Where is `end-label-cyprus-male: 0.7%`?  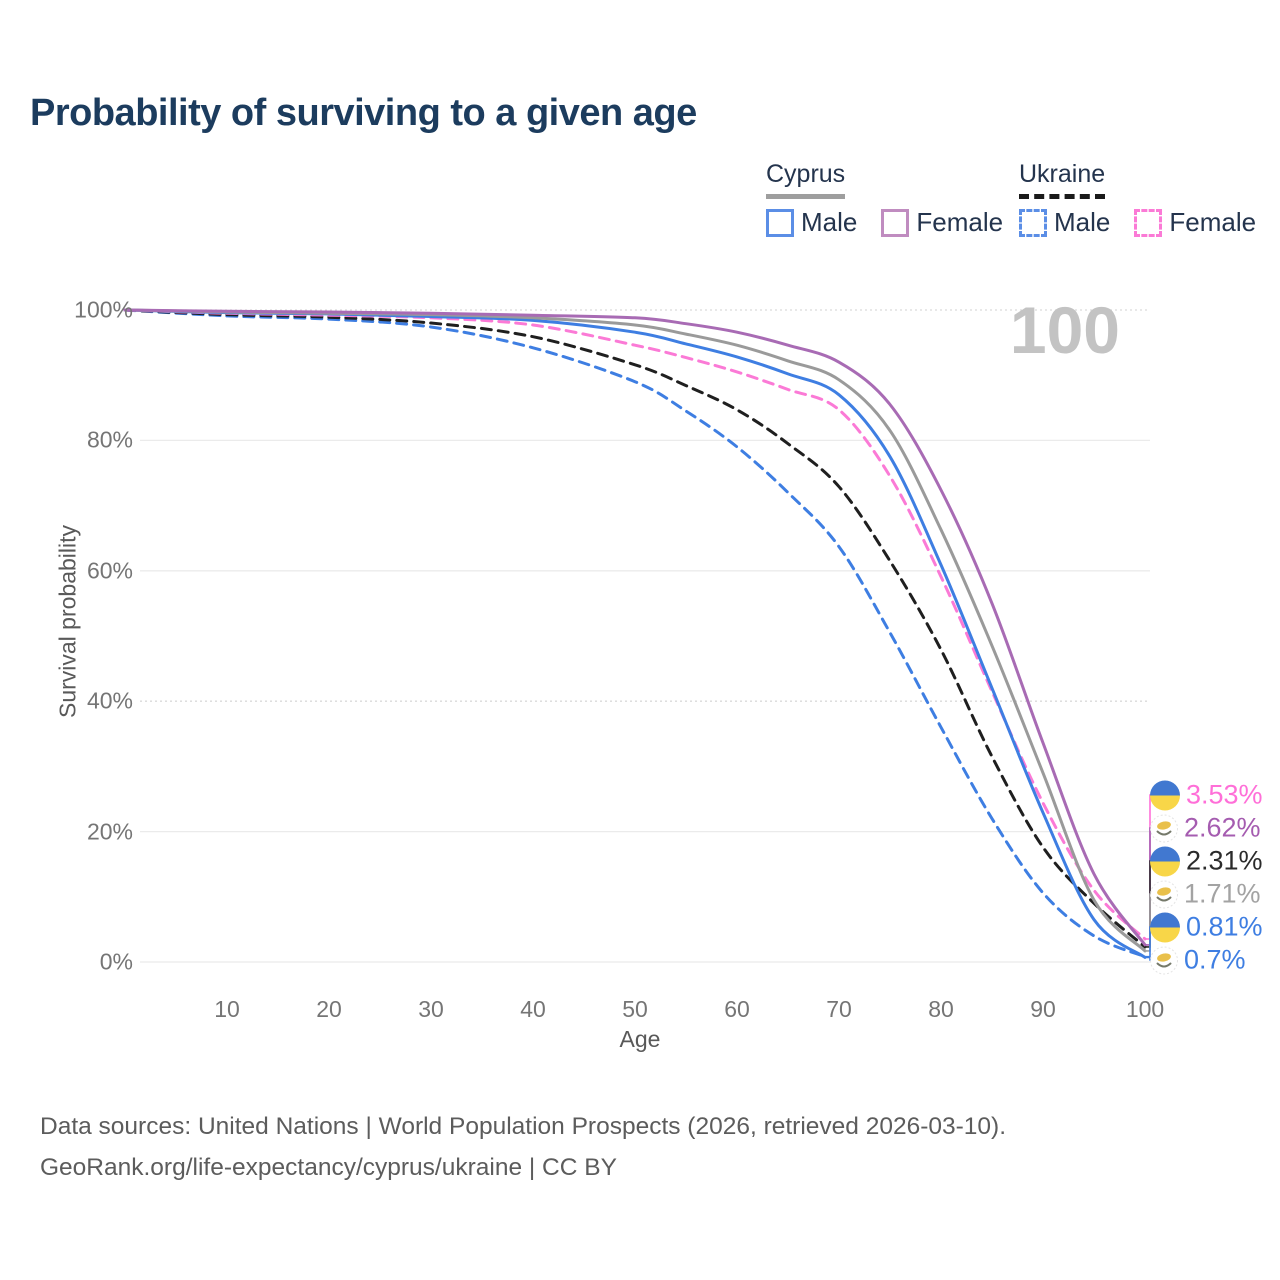 end-label-cyprus-male: 0.7% is located at coordinates (1198, 960).